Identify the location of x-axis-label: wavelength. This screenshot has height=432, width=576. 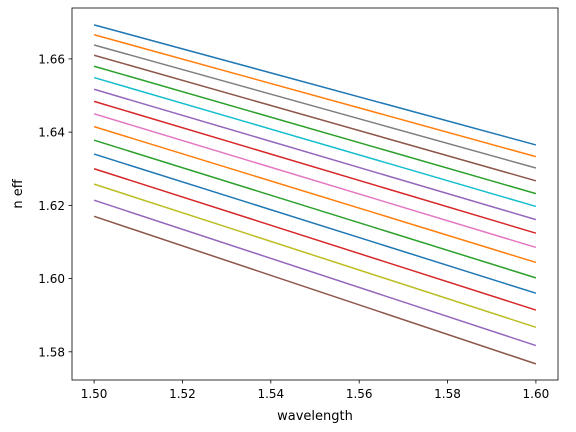
(315, 416).